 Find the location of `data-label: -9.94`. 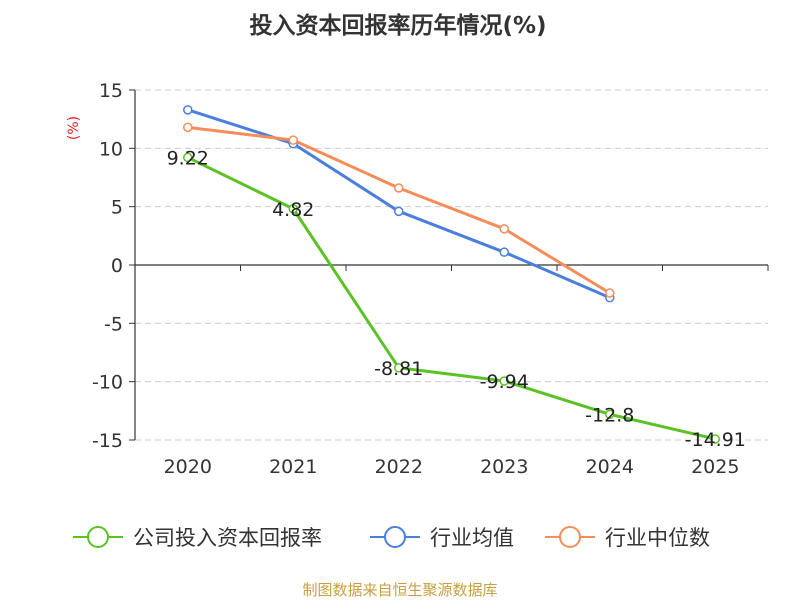

data-label: -9.94 is located at coordinates (504, 382).